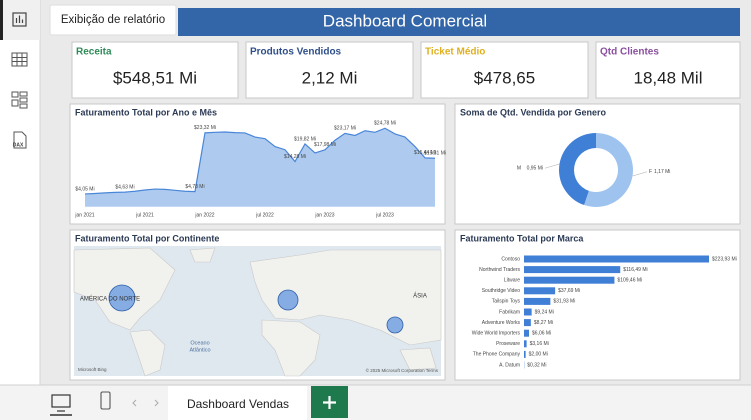 The height and width of the screenshot is (420, 751). Describe the element at coordinates (519, 169) in the screenshot. I see `slice-category: M` at that location.